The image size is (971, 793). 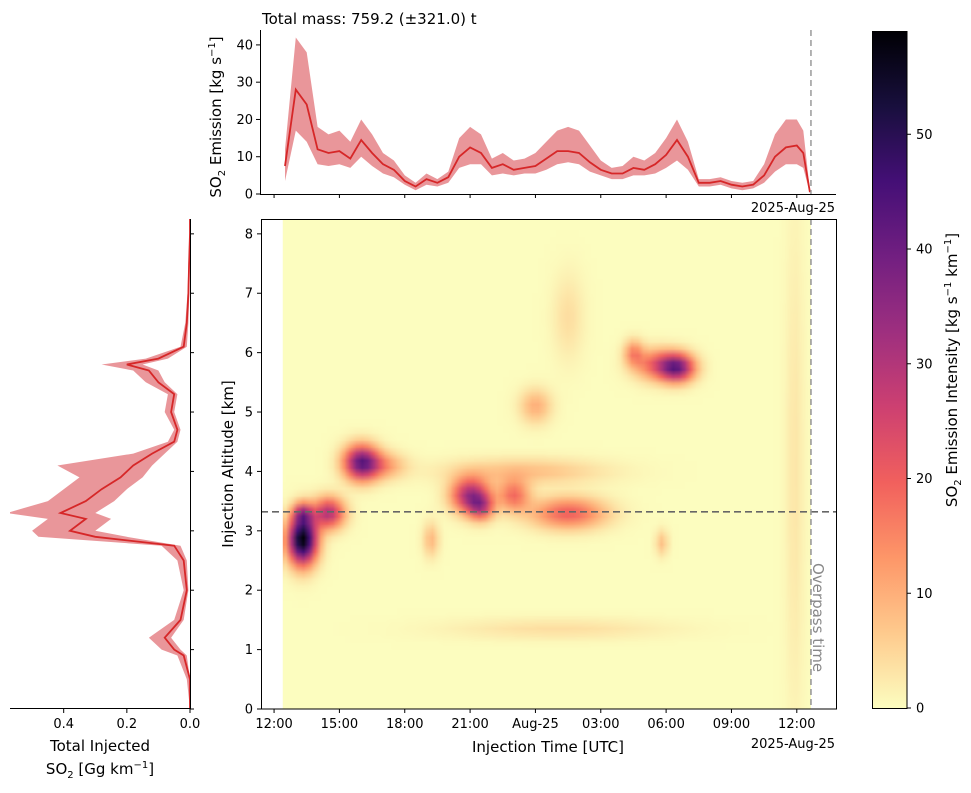 I want to click on left-x-axis-label-line2: SO2 [Gg km−1], so click(x=100, y=770).